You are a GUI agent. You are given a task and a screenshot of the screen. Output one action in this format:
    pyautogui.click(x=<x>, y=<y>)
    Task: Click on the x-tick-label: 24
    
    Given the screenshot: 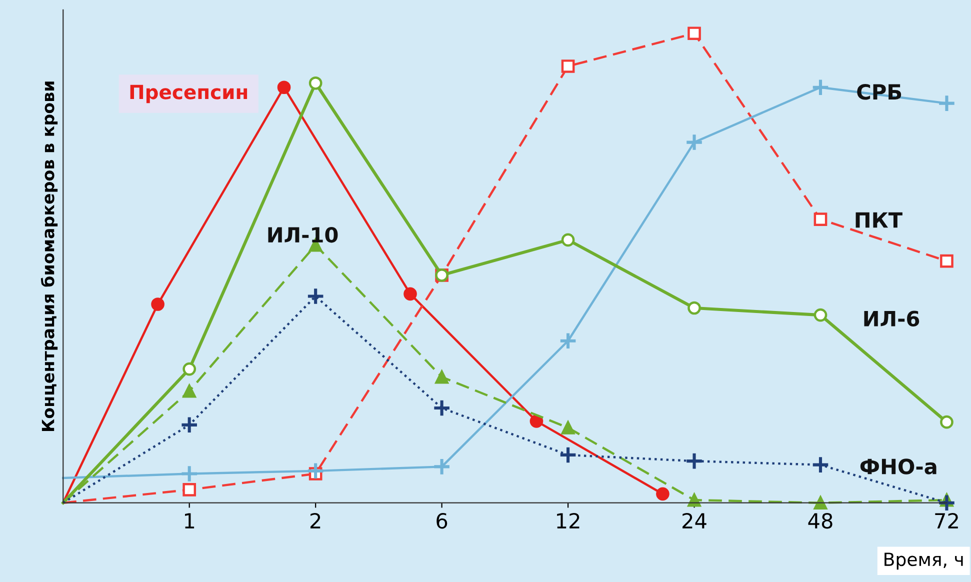 What is the action you would take?
    pyautogui.click(x=694, y=520)
    